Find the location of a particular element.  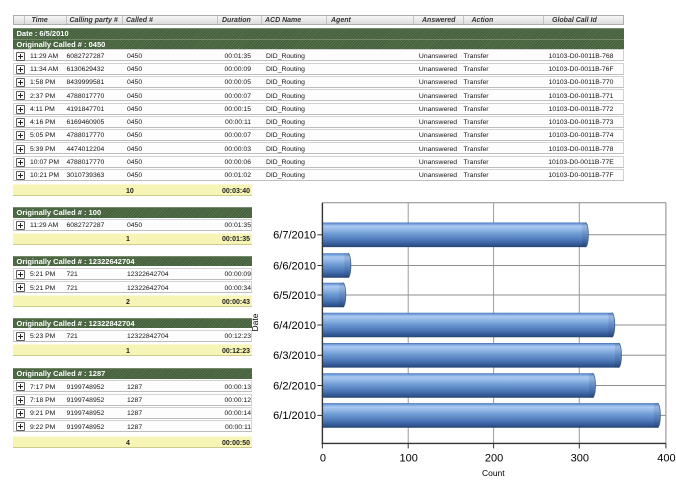

svg-text: 0 is located at coordinates (323, 459).